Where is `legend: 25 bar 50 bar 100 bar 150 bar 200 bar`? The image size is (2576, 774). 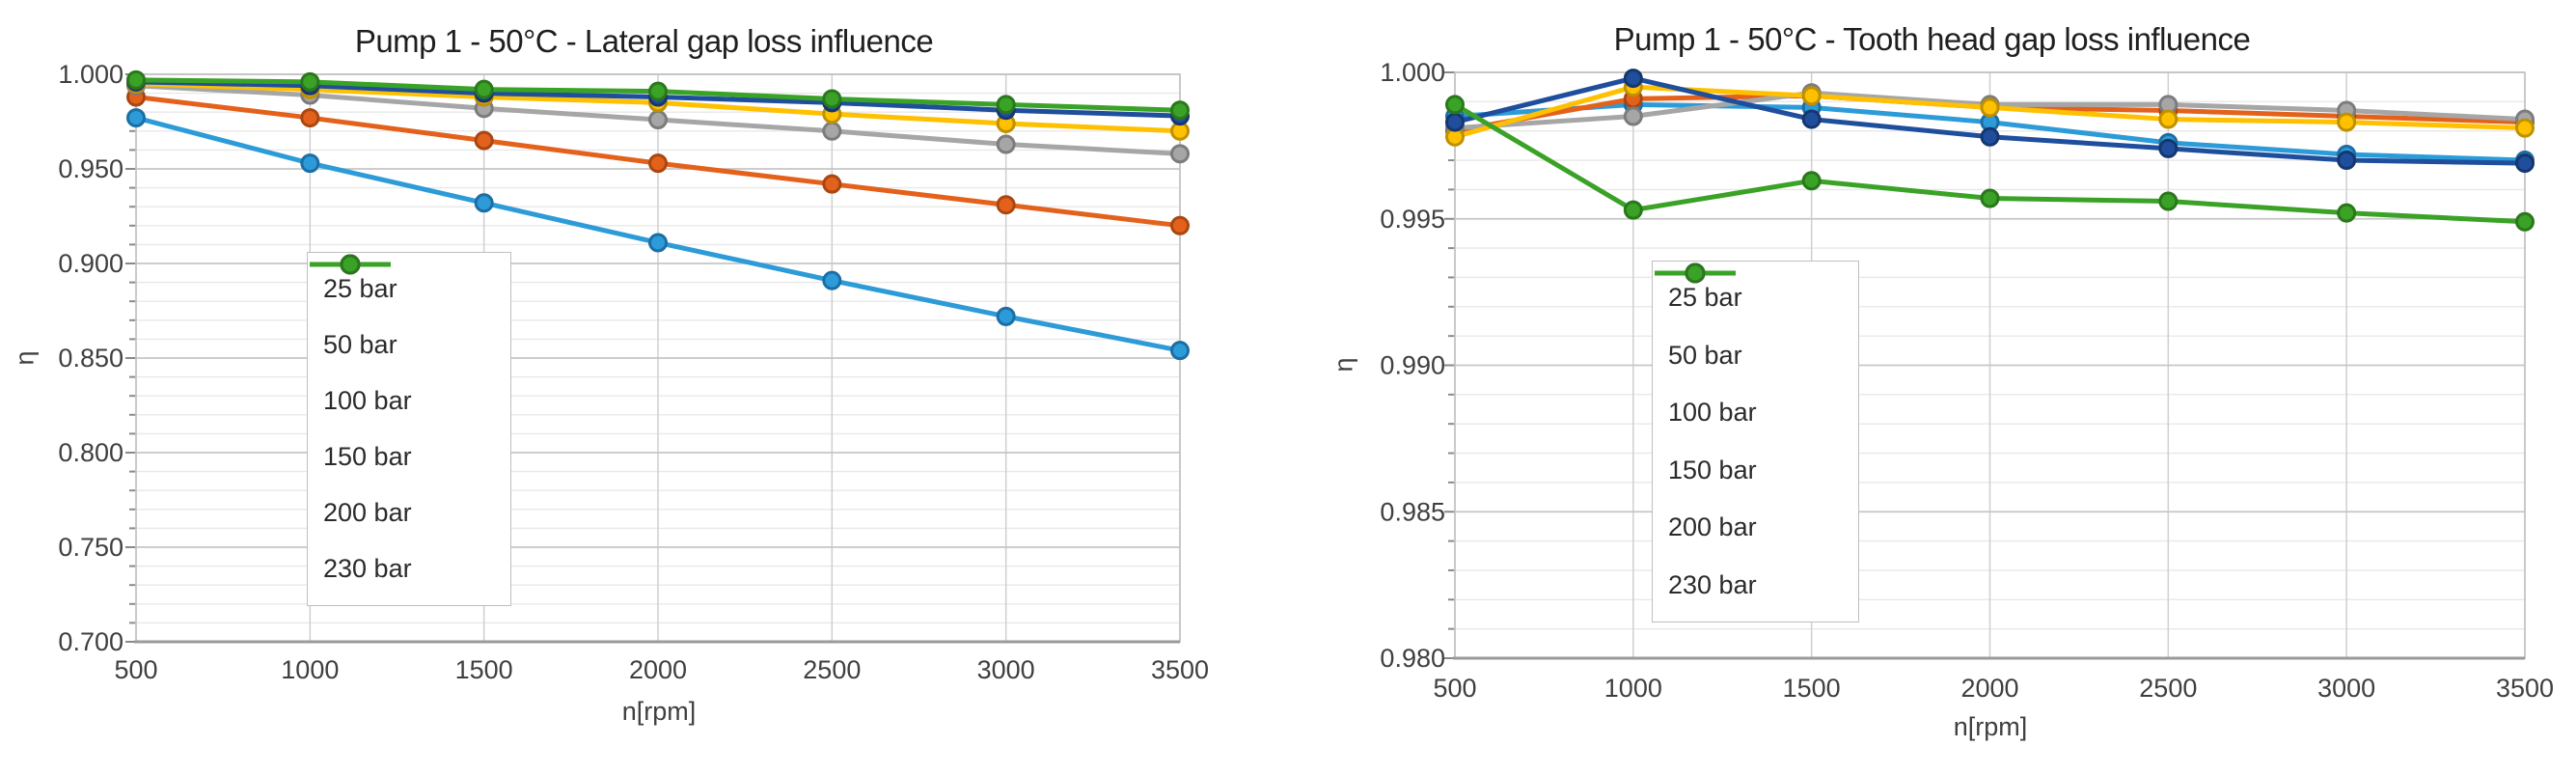
legend: 25 bar 50 bar 100 bar 150 bar 200 bar is located at coordinates (409, 429).